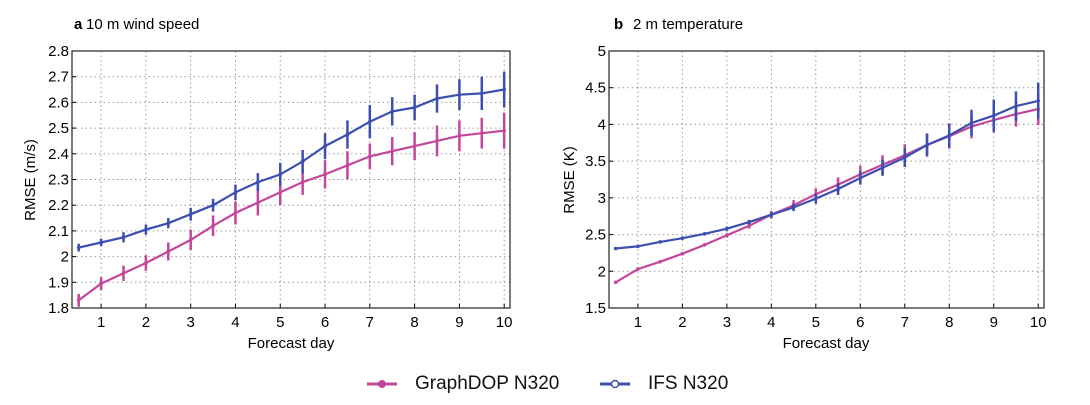 This screenshot has width=1090, height=405. Describe the element at coordinates (569, 180) in the screenshot. I see `panel-b-ylabel: RMSE (K)` at that location.